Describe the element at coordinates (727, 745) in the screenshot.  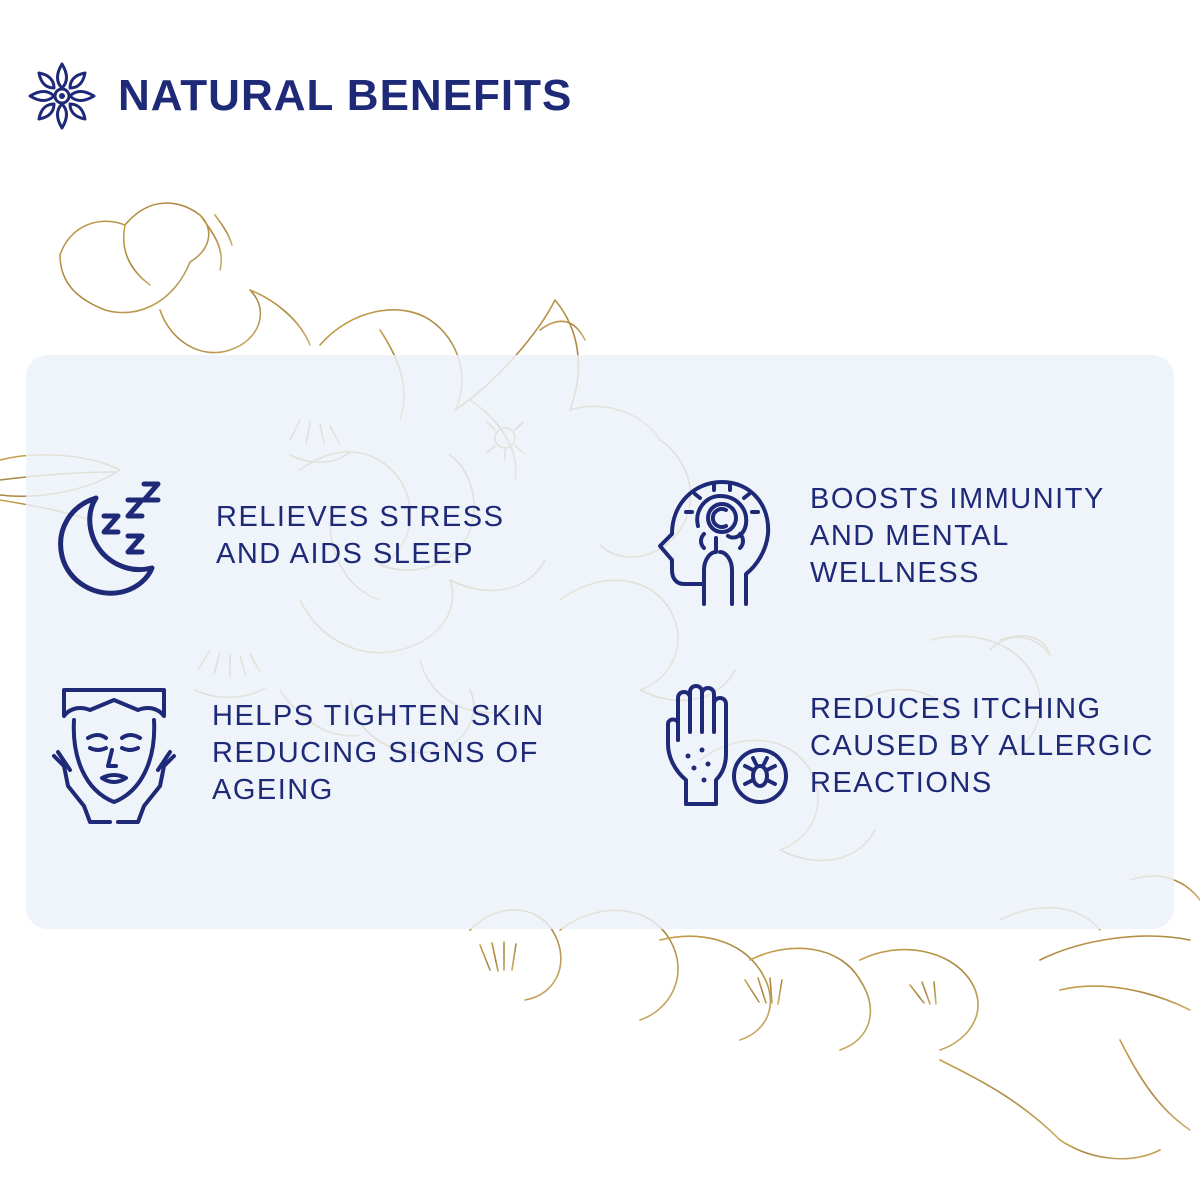
I see `hand-allergy-icon` at that location.